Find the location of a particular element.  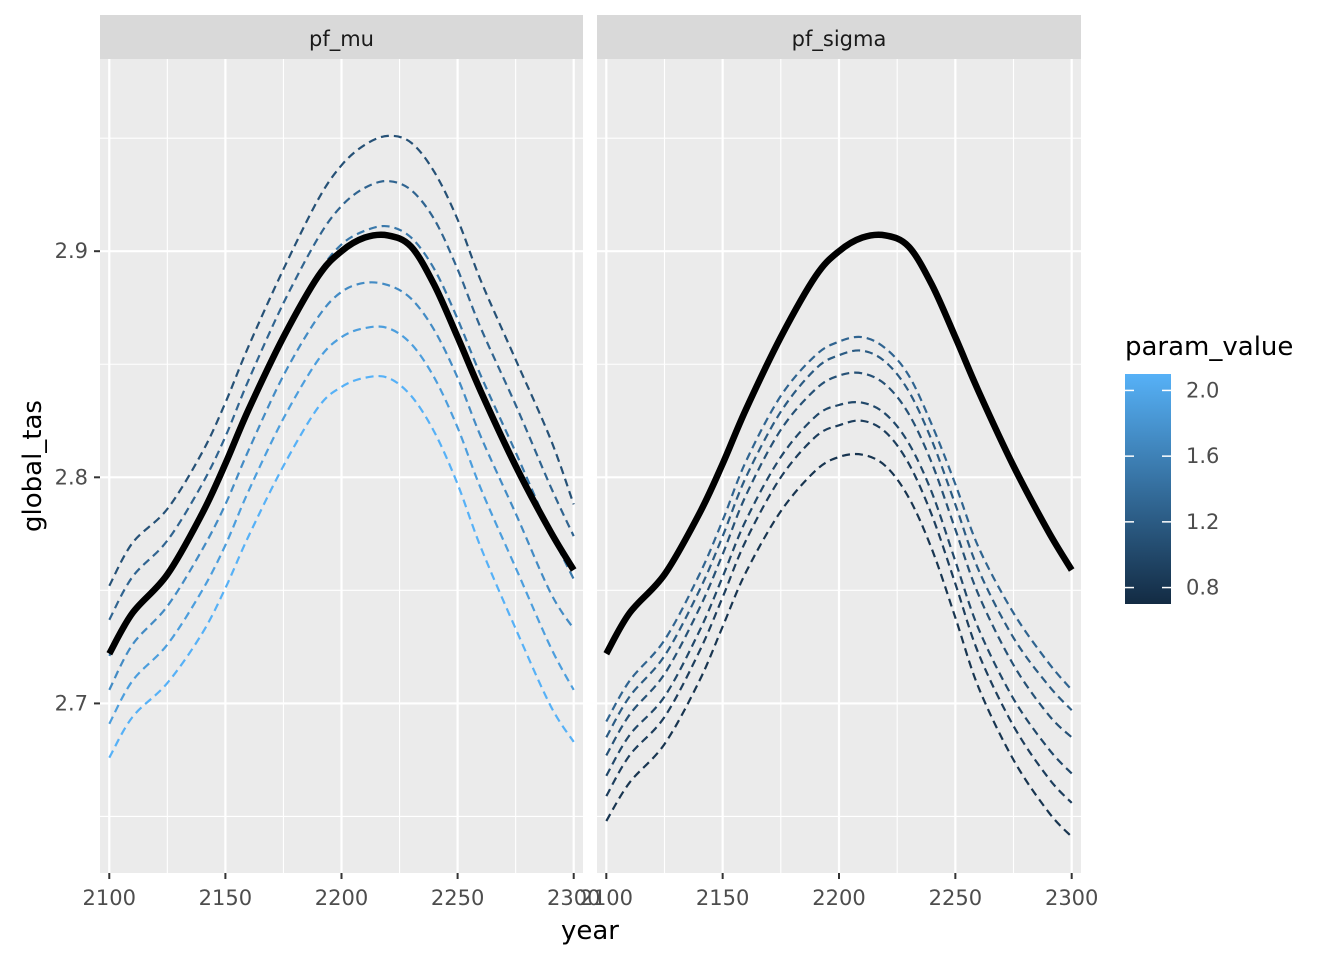

series-line-param-2.1 is located at coordinates (341, 566).